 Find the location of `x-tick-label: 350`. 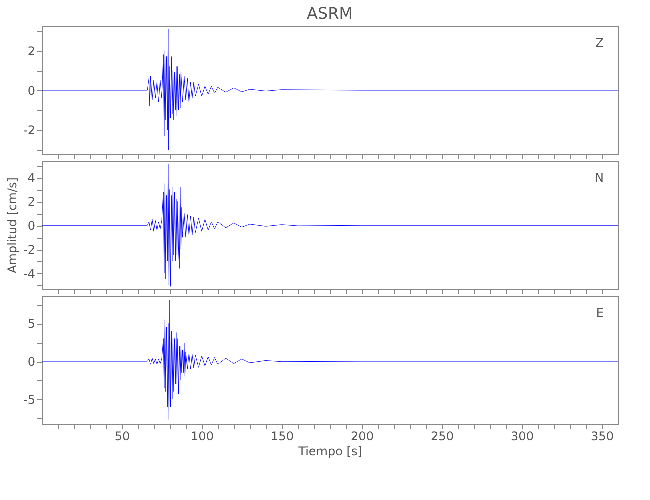

x-tick-label: 350 is located at coordinates (602, 437).